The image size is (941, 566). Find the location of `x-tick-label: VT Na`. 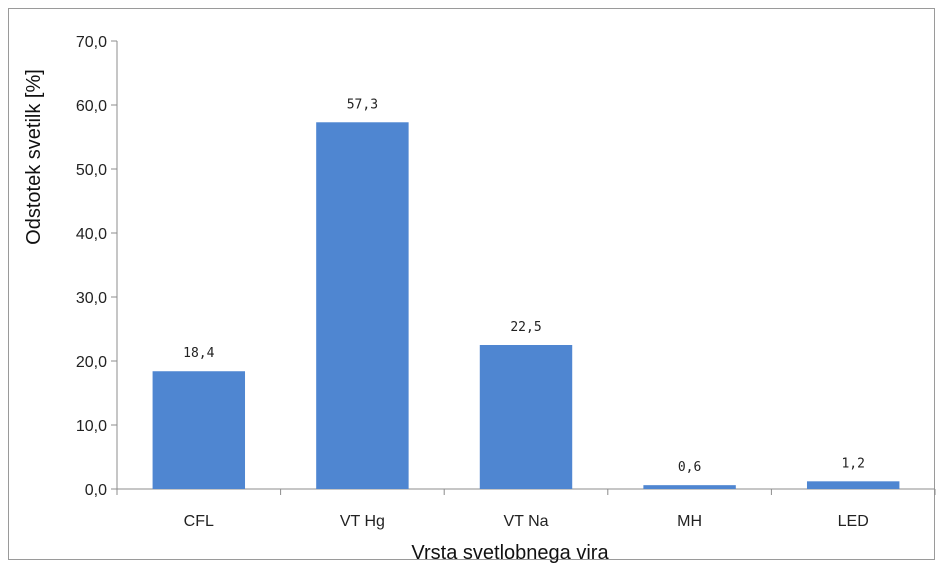

x-tick-label: VT Na is located at coordinates (525, 521).